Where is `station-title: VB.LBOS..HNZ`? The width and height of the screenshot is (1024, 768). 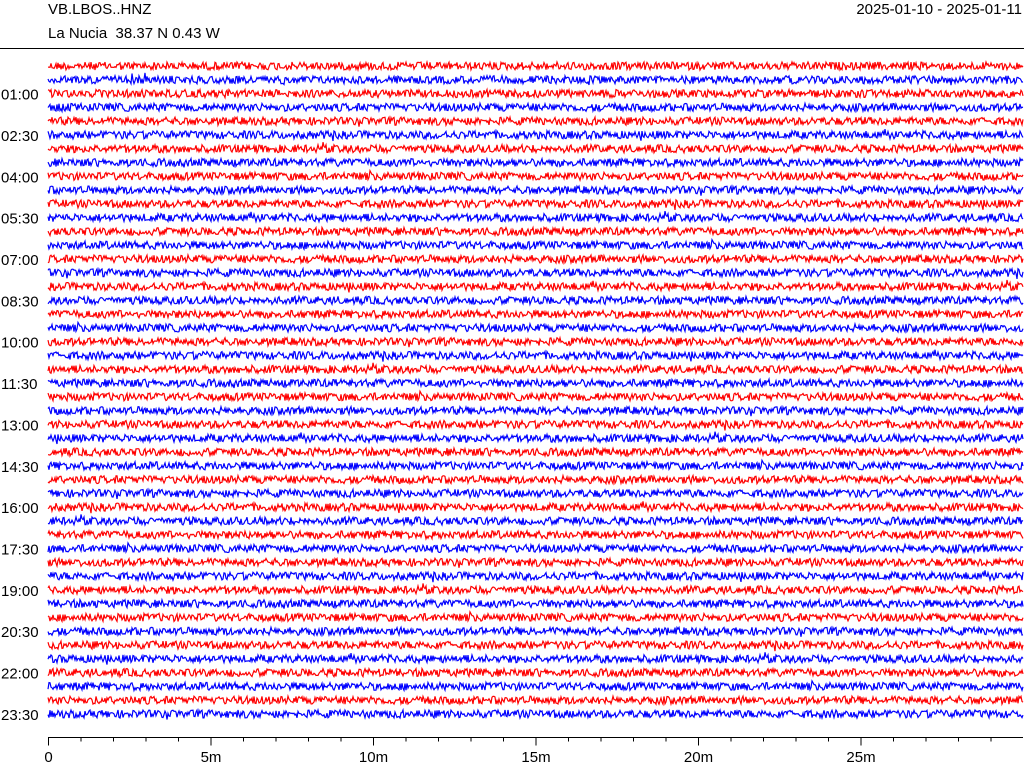
station-title: VB.LBOS..HNZ is located at coordinates (99, 9).